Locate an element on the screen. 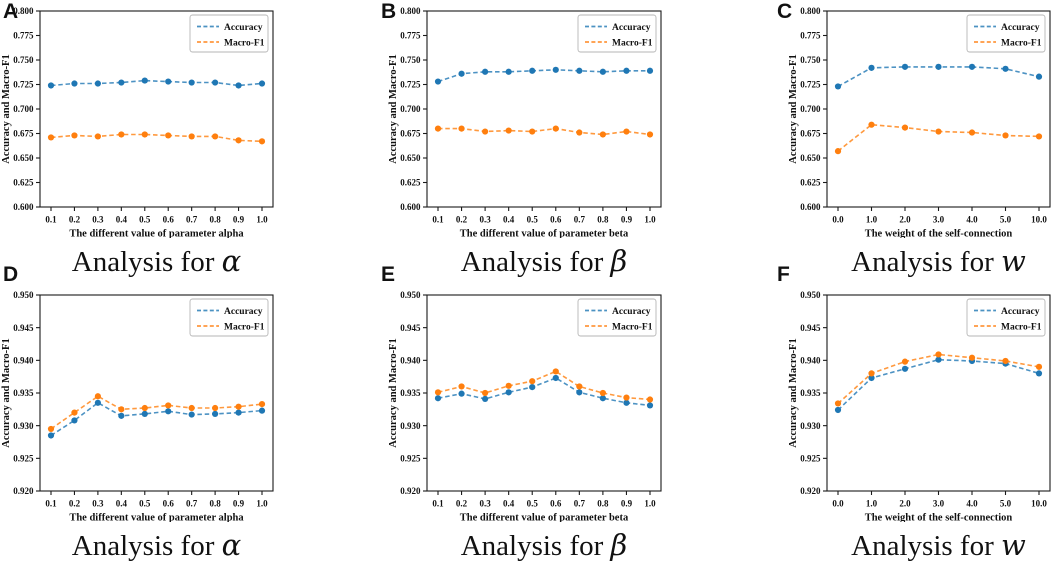  panel-label-d: D is located at coordinates (11, 274).